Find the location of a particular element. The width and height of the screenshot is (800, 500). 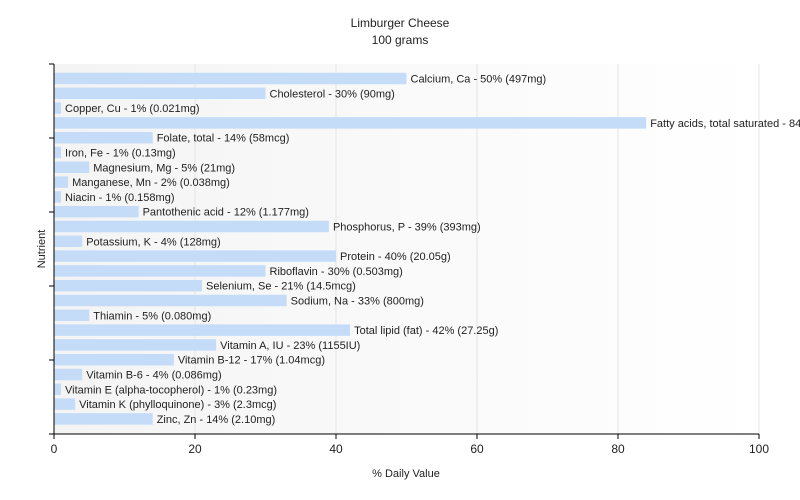

bar-label: Sodium, Na - 33% (800mg) is located at coordinates (357, 302).